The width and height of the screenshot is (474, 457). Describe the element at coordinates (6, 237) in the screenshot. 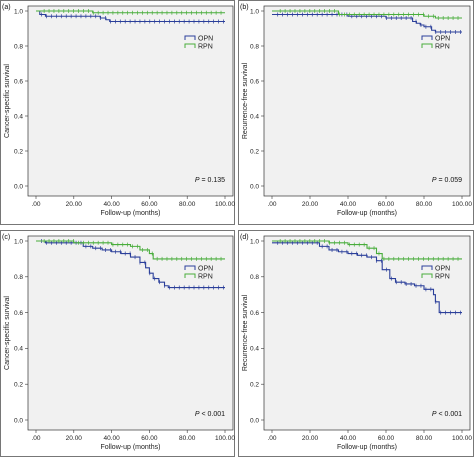

I see `panel-label: (c)` at that location.